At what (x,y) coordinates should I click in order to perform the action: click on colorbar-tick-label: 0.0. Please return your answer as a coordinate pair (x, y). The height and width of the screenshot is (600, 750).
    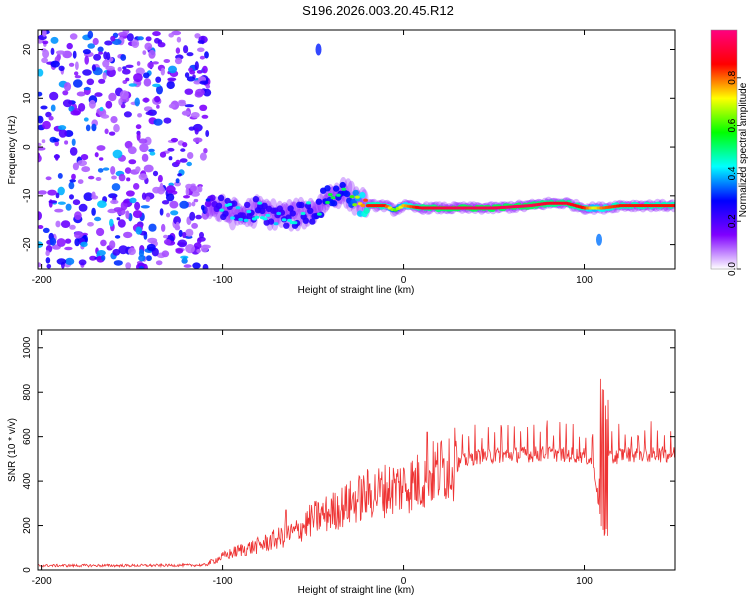
    Looking at the image, I should click on (732, 269).